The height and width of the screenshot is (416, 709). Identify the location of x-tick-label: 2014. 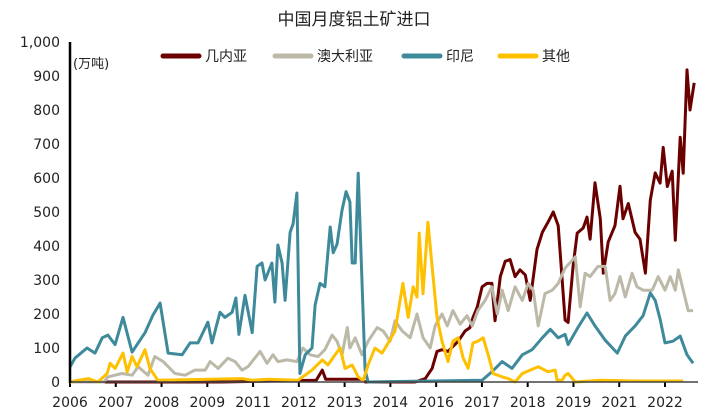
(391, 403).